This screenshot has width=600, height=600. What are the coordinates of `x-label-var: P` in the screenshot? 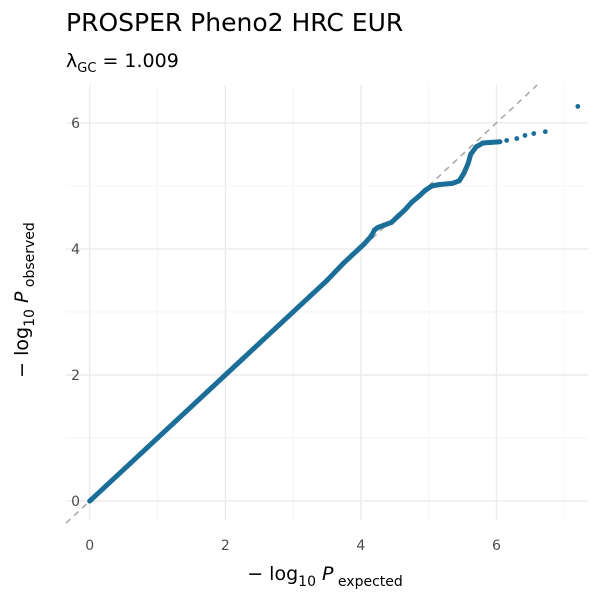 It's located at (325, 574).